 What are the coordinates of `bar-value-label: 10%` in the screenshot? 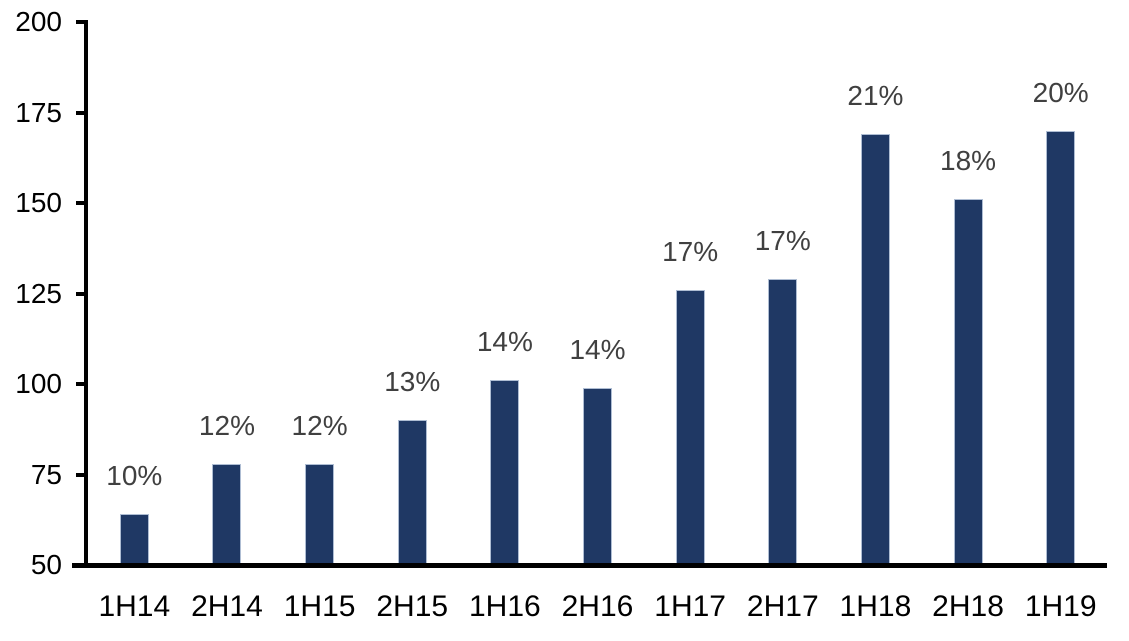 It's located at (134, 476).